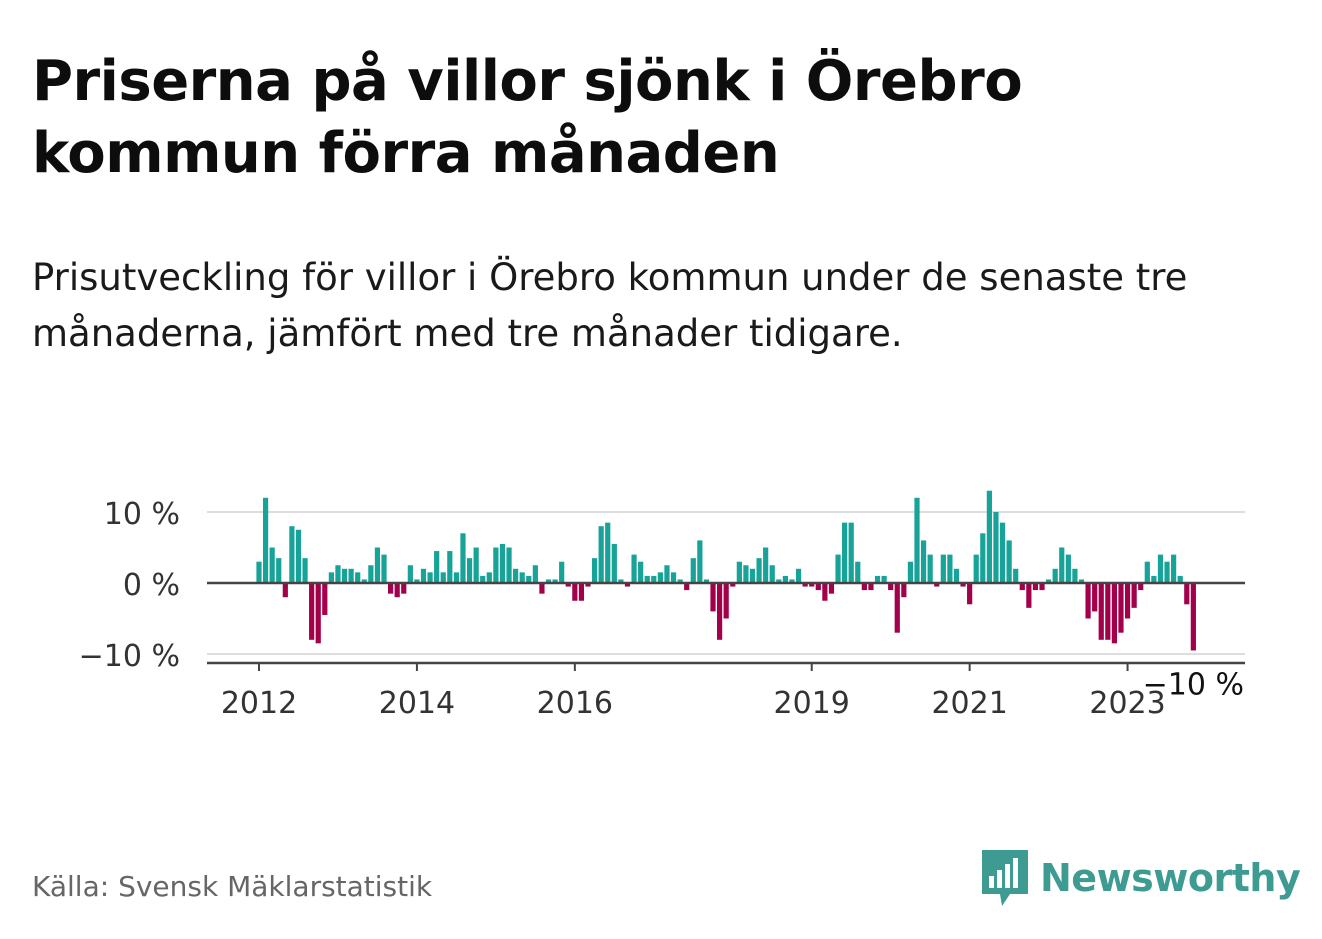 Image resolution: width=1322 pixels, height=939 pixels. What do you see at coordinates (575, 703) in the screenshot?
I see `x-tick-label: 2016` at bounding box center [575, 703].